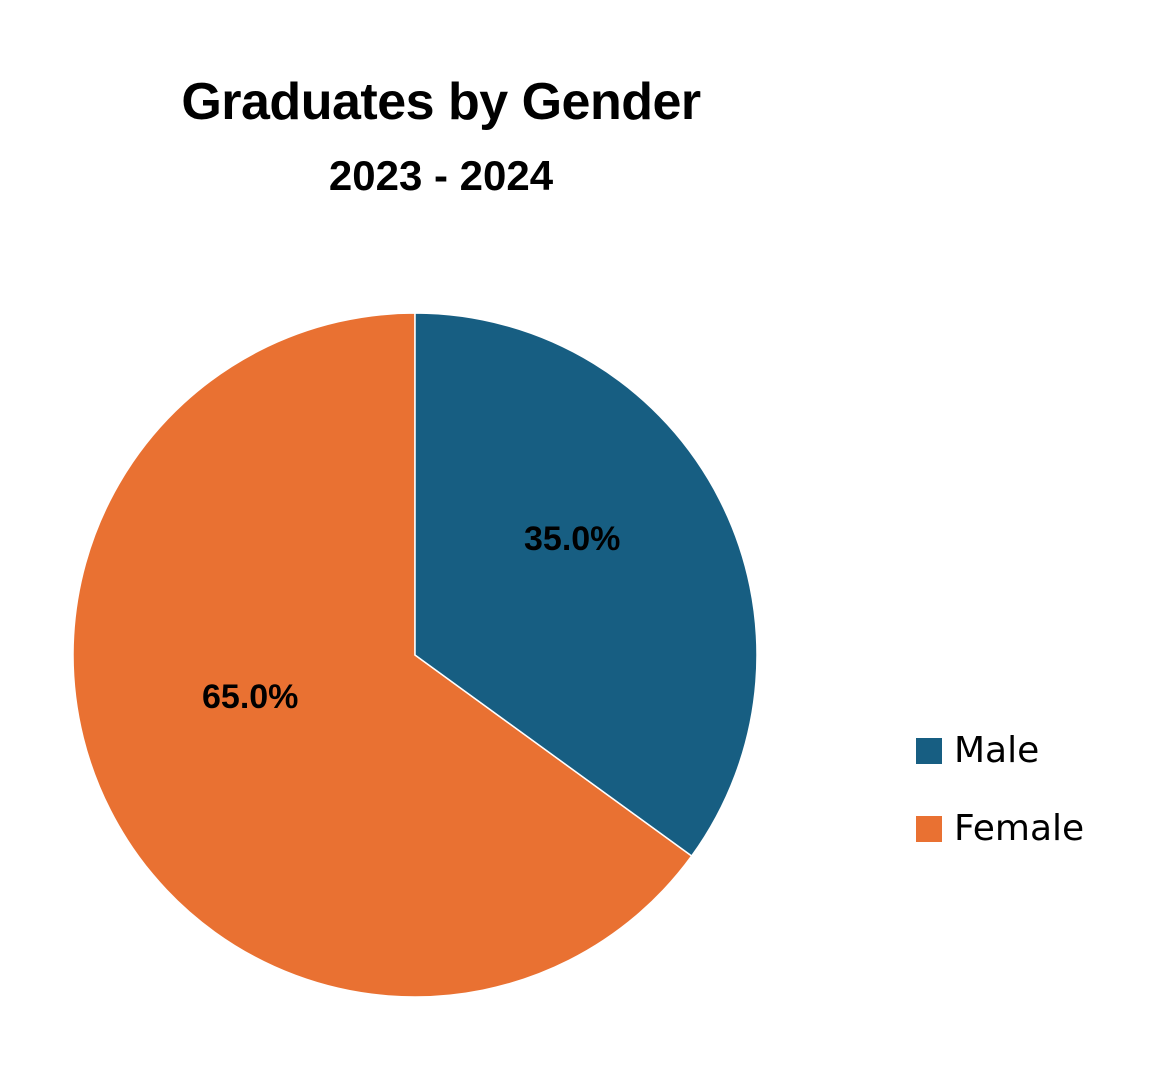 The height and width of the screenshot is (1076, 1151). Describe the element at coordinates (441, 175) in the screenshot. I see `chart-subtitle: 2023 - 2024` at that location.